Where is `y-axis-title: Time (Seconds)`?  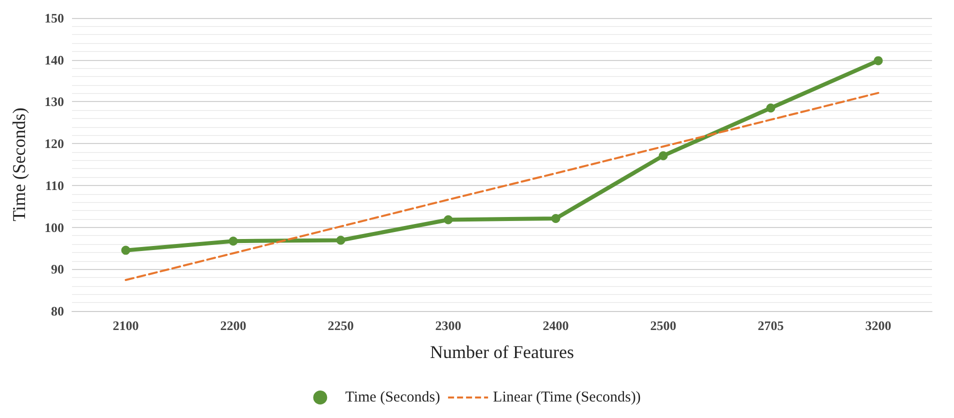
y-axis-title: Time (Seconds) is located at coordinates (19, 165).